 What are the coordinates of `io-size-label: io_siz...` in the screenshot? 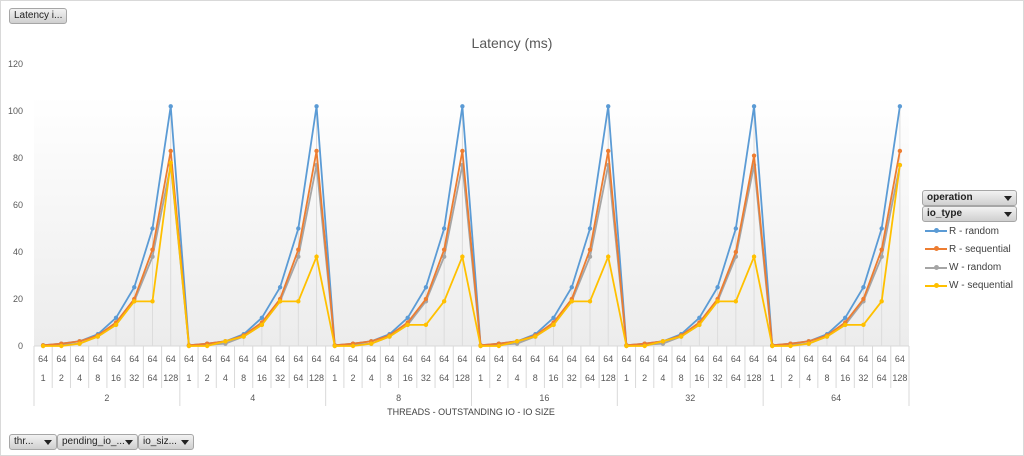 It's located at (160, 441).